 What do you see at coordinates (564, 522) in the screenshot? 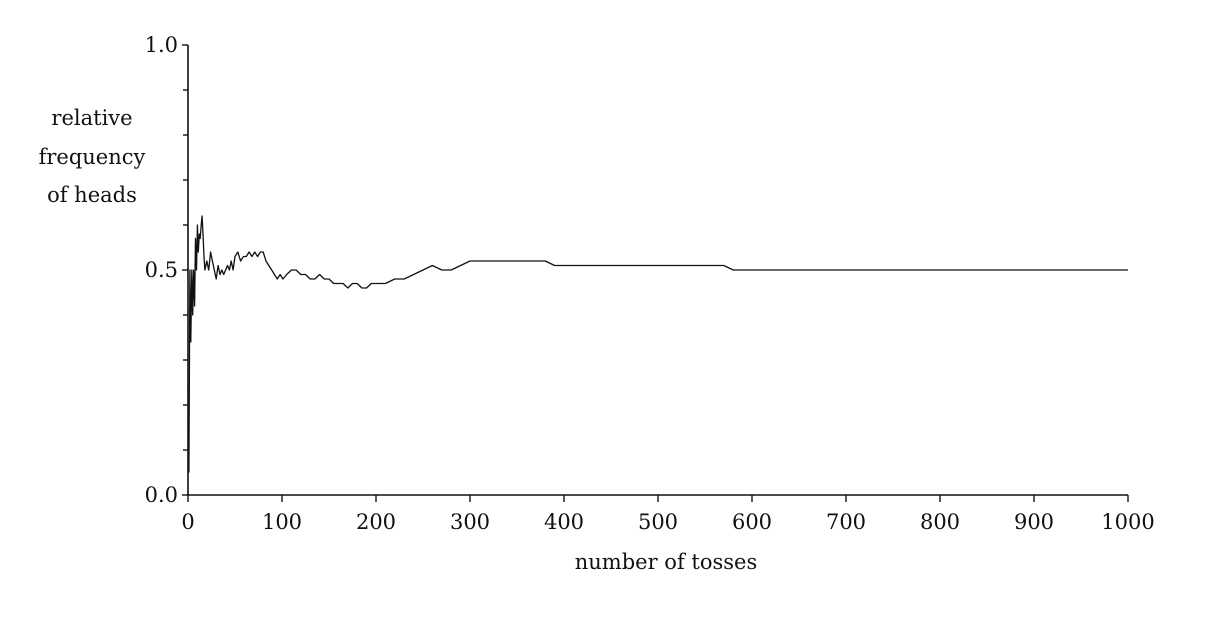
I see `x-tick-label-400: 400` at bounding box center [564, 522].